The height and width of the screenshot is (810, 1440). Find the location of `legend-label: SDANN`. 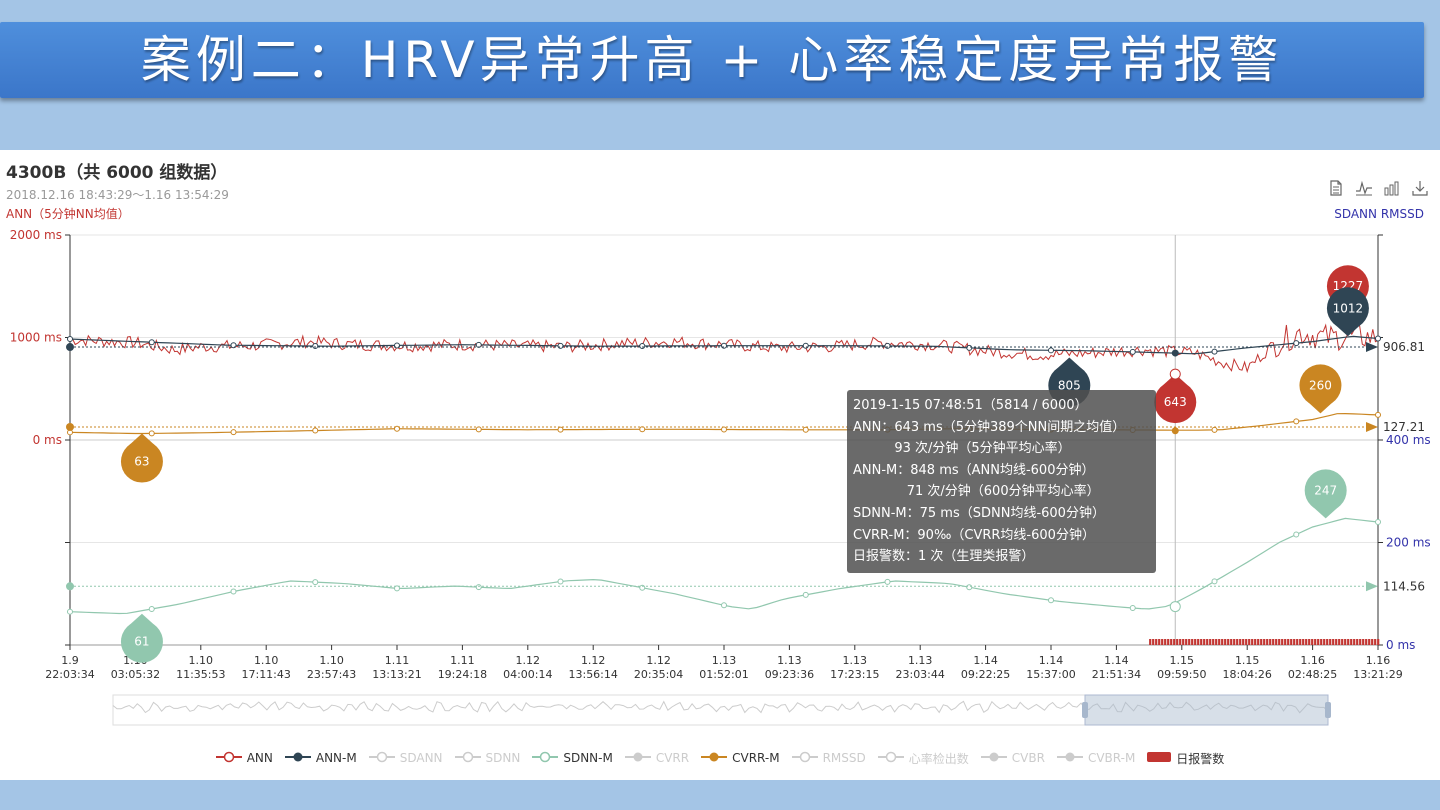

legend-label: SDANN is located at coordinates (421, 758).